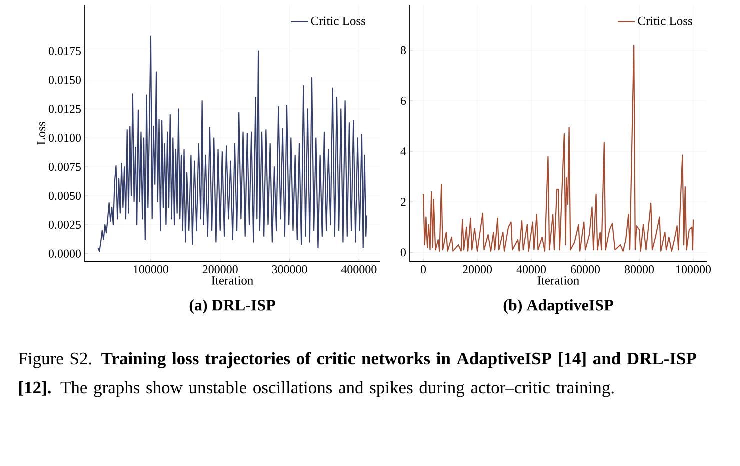 This screenshot has height=466, width=740. Describe the element at coordinates (639, 270) in the screenshot. I see `x-tick-label: 80000` at that location.